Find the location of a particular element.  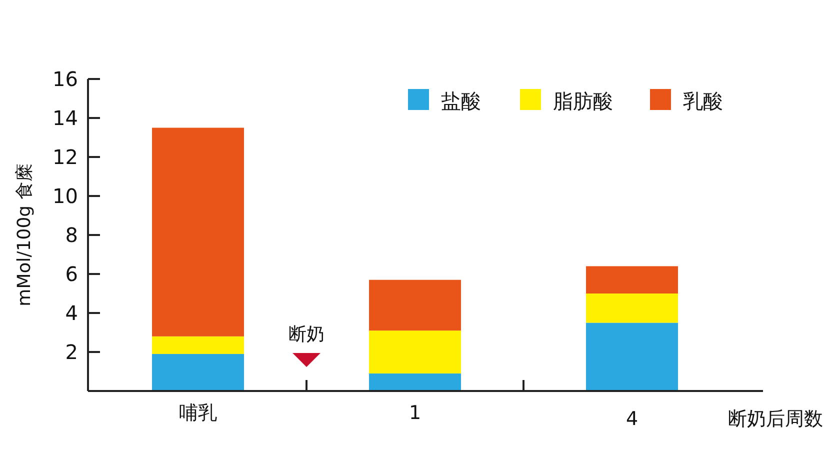

y-tick-label: 8 is located at coordinates (71, 235).